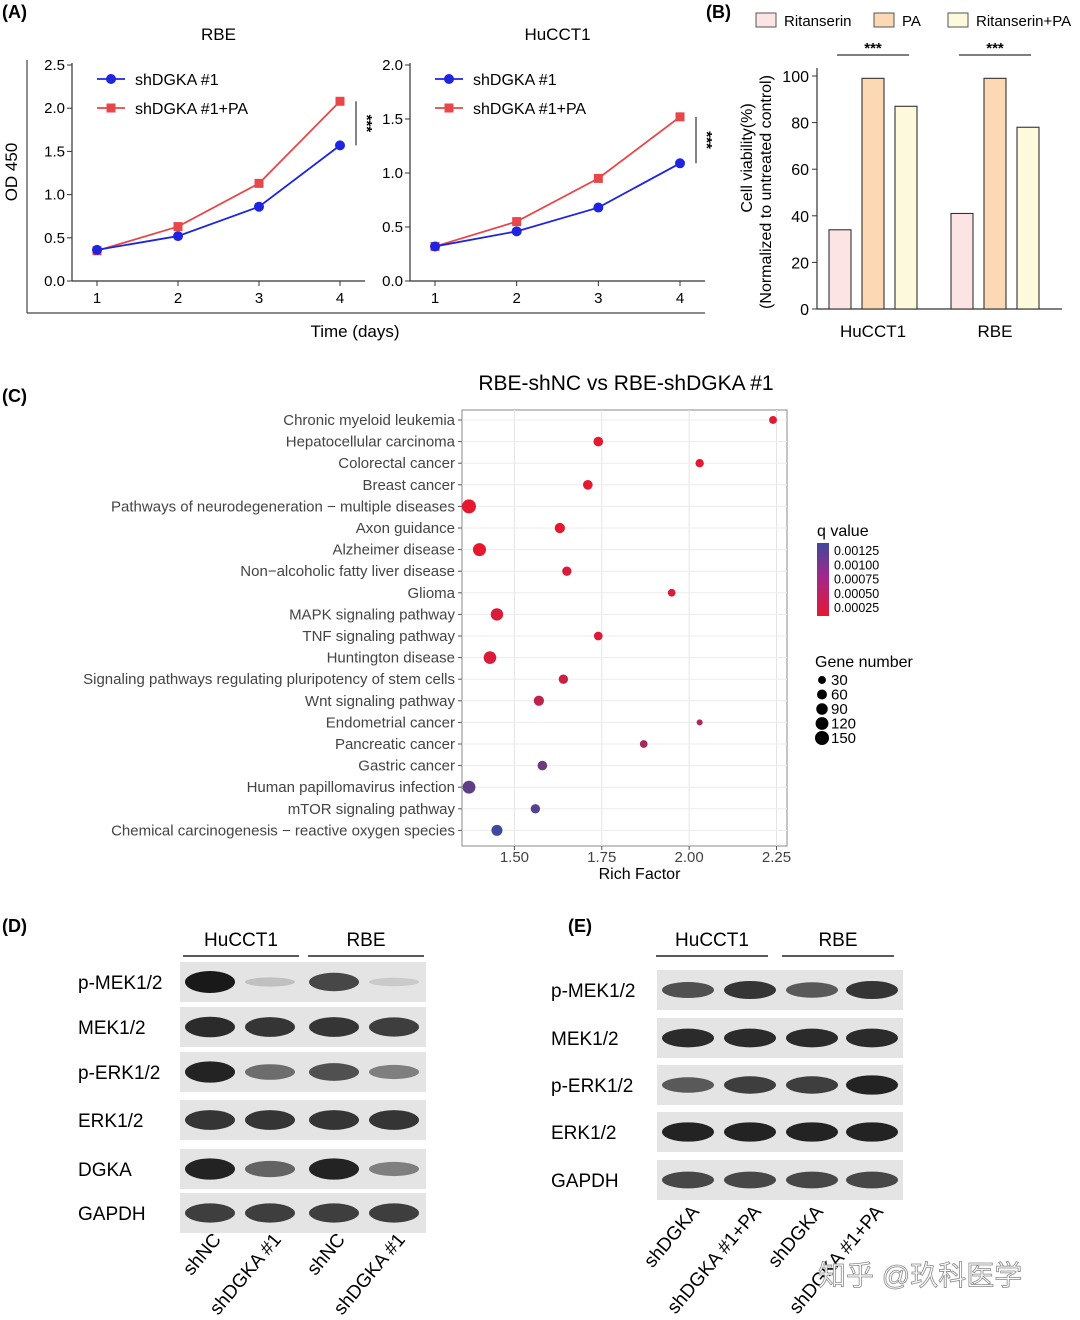 The height and width of the screenshot is (1320, 1080). I want to click on term-label: Endometrial cancer, so click(390, 722).